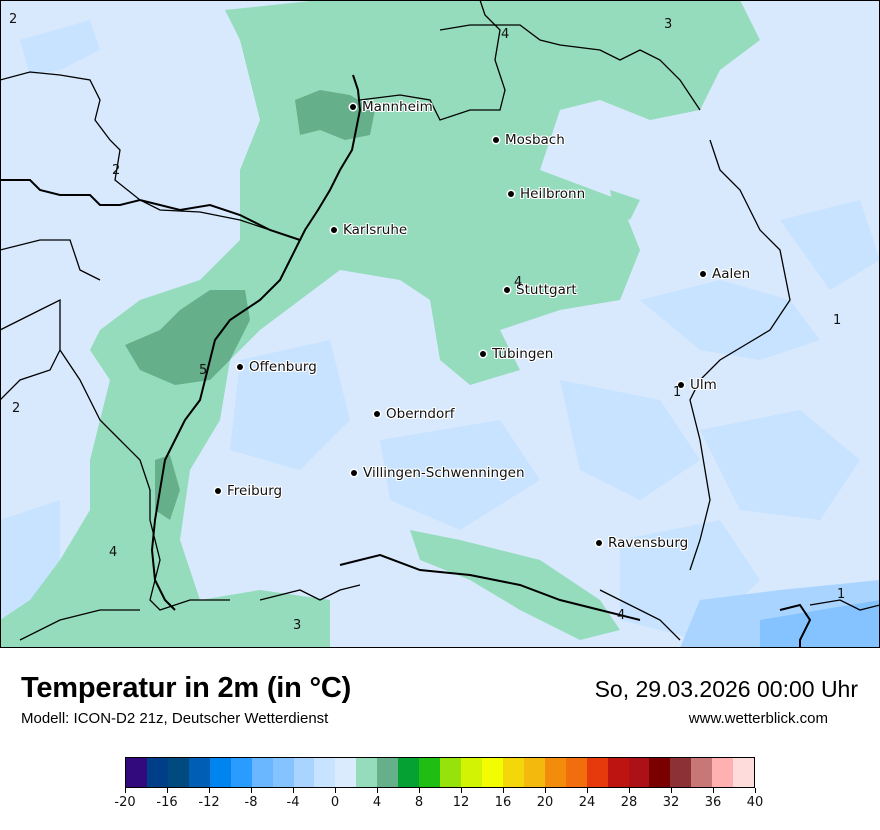 The height and width of the screenshot is (830, 880). Describe the element at coordinates (461, 802) in the screenshot. I see `colorbar-tick-label: 12` at that location.